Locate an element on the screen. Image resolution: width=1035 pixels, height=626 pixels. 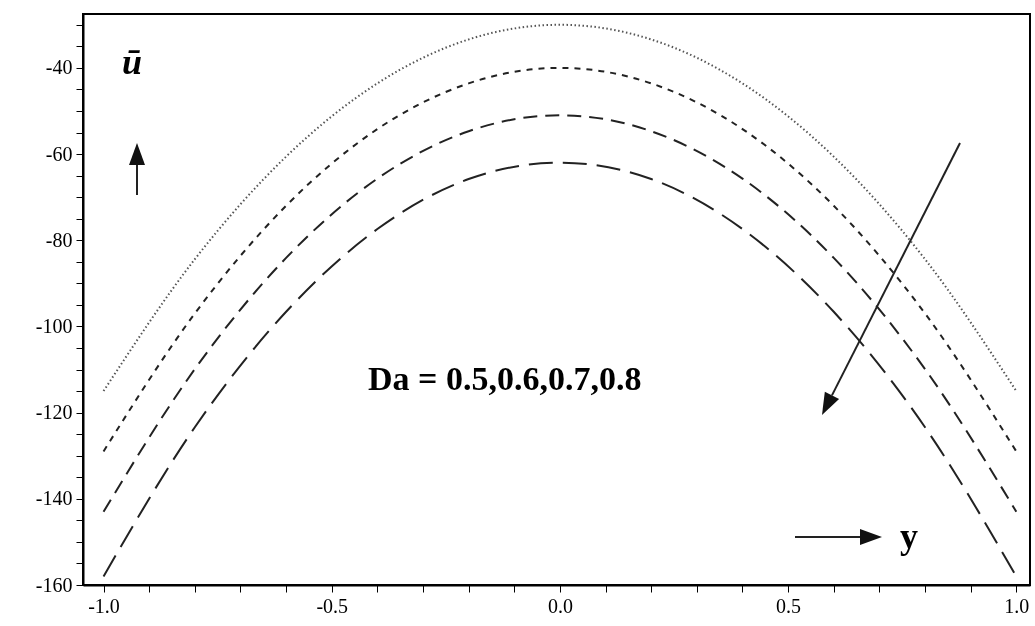
x-tick-label: -0.5 is located at coordinates (332, 605).